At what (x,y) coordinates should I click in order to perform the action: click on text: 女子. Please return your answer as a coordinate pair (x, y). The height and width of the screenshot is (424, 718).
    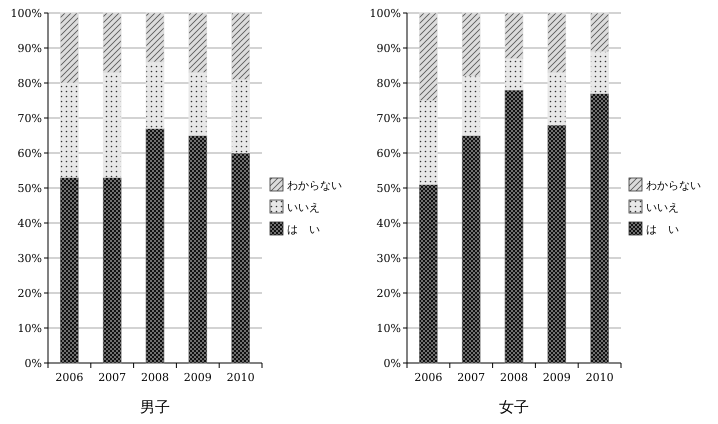
    Looking at the image, I should click on (514, 407).